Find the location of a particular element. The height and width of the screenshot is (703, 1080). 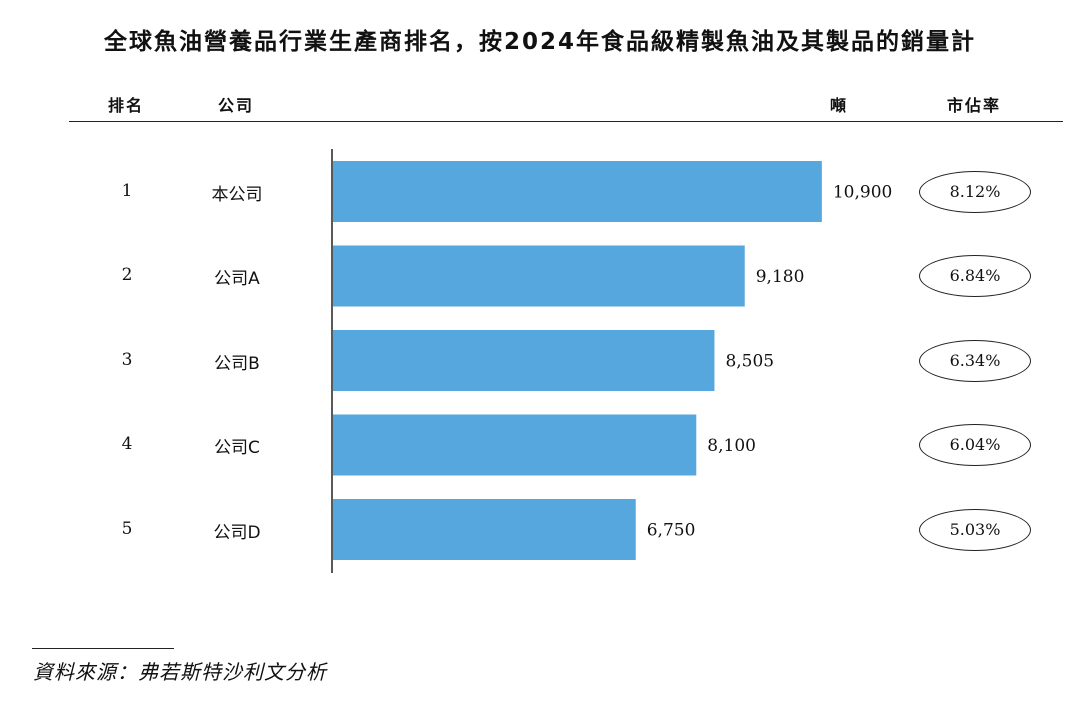

rank-3: 3 is located at coordinates (127, 359).